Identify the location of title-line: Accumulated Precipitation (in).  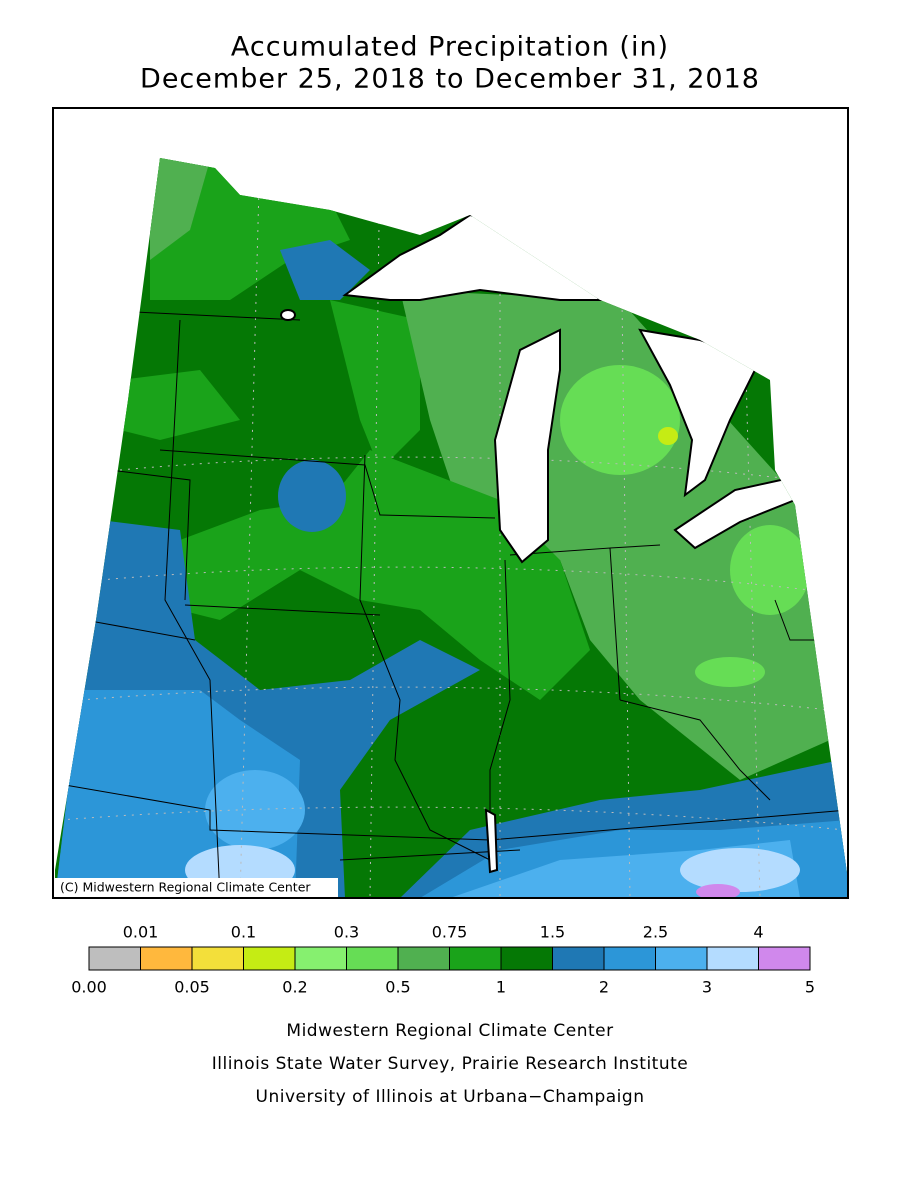
(450, 47).